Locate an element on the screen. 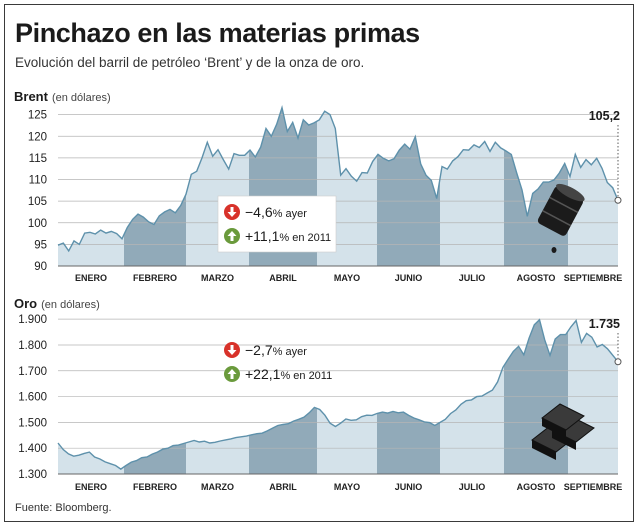 The height and width of the screenshot is (528, 640). stat-text: −2,7% ayer is located at coordinates (276, 350).